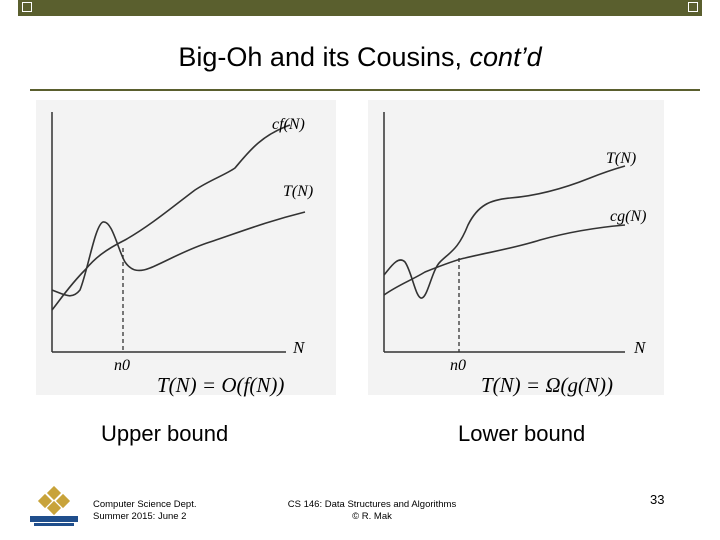 Image resolution: width=720 pixels, height=540 pixels. I want to click on upper-bound-caption: Upper bound, so click(165, 433).